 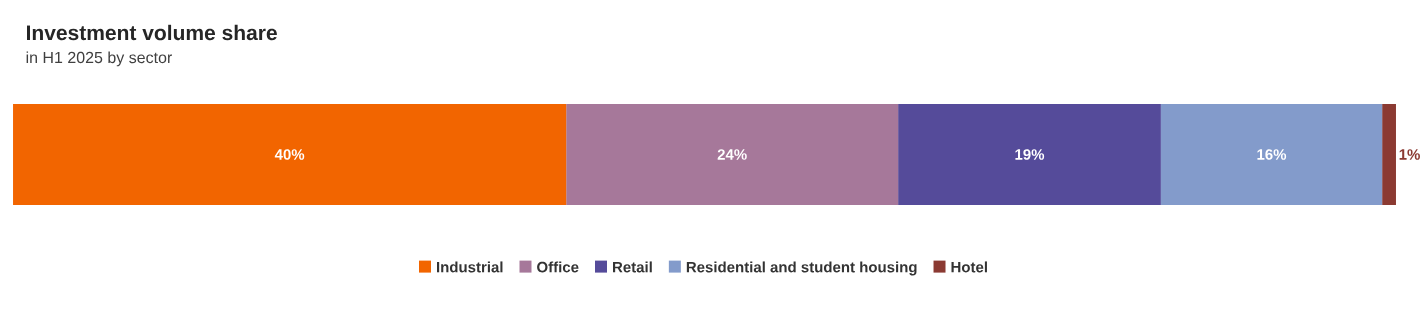 What do you see at coordinates (151, 32) in the screenshot?
I see `chart-title: Investment volume share` at bounding box center [151, 32].